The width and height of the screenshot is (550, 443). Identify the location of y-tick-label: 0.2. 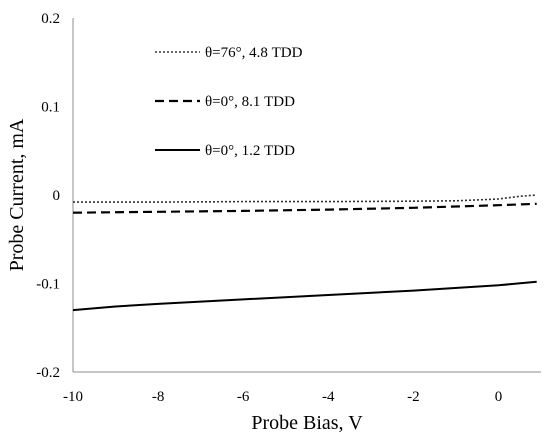
(50, 19).